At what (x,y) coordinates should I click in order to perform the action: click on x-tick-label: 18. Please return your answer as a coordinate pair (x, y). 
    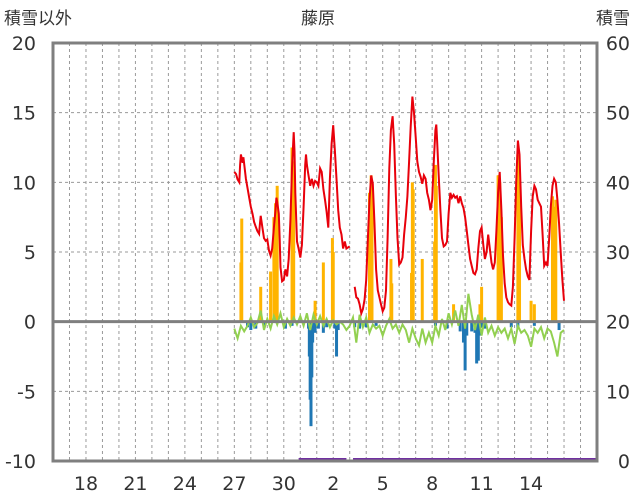
    Looking at the image, I should click on (86, 484).